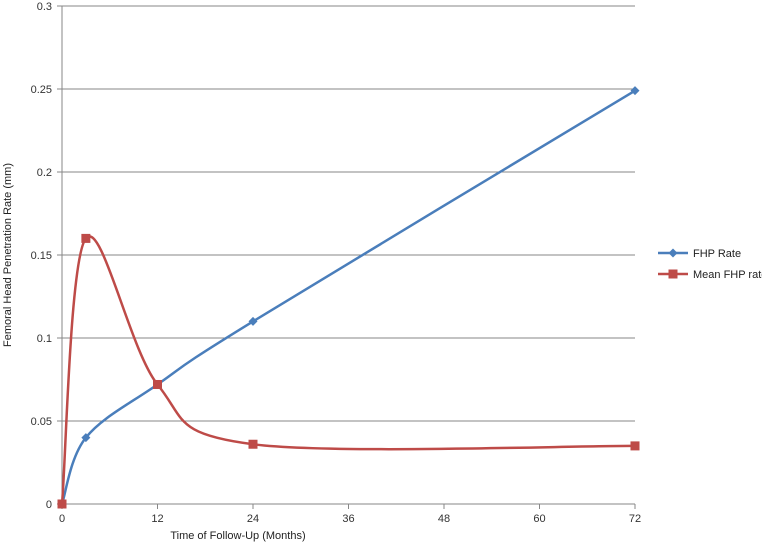  I want to click on y-axis-title: Femoral Head Penetration Rate (mm), so click(8, 255).